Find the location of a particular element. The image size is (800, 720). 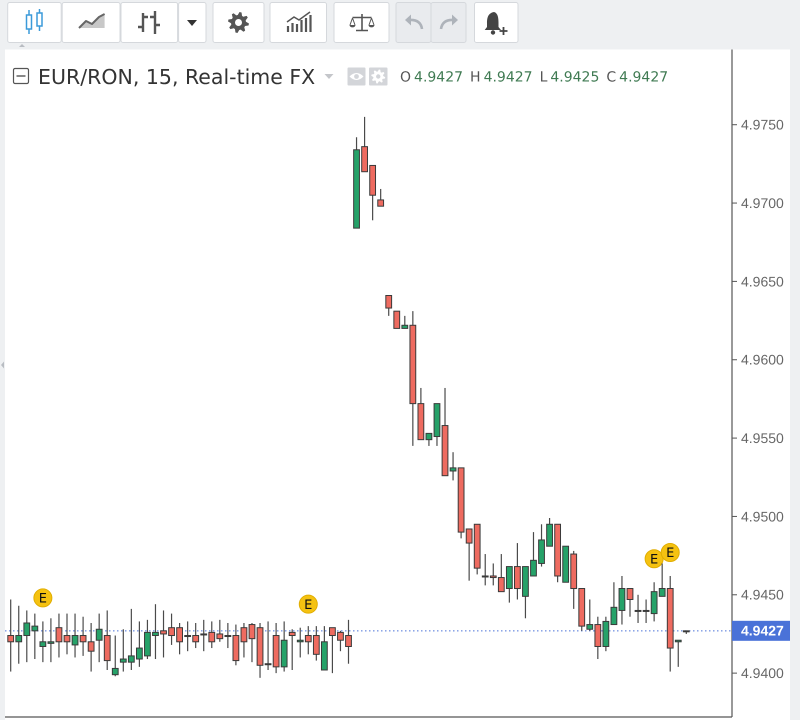

y-tick-label: 4.9600 is located at coordinates (762, 360).